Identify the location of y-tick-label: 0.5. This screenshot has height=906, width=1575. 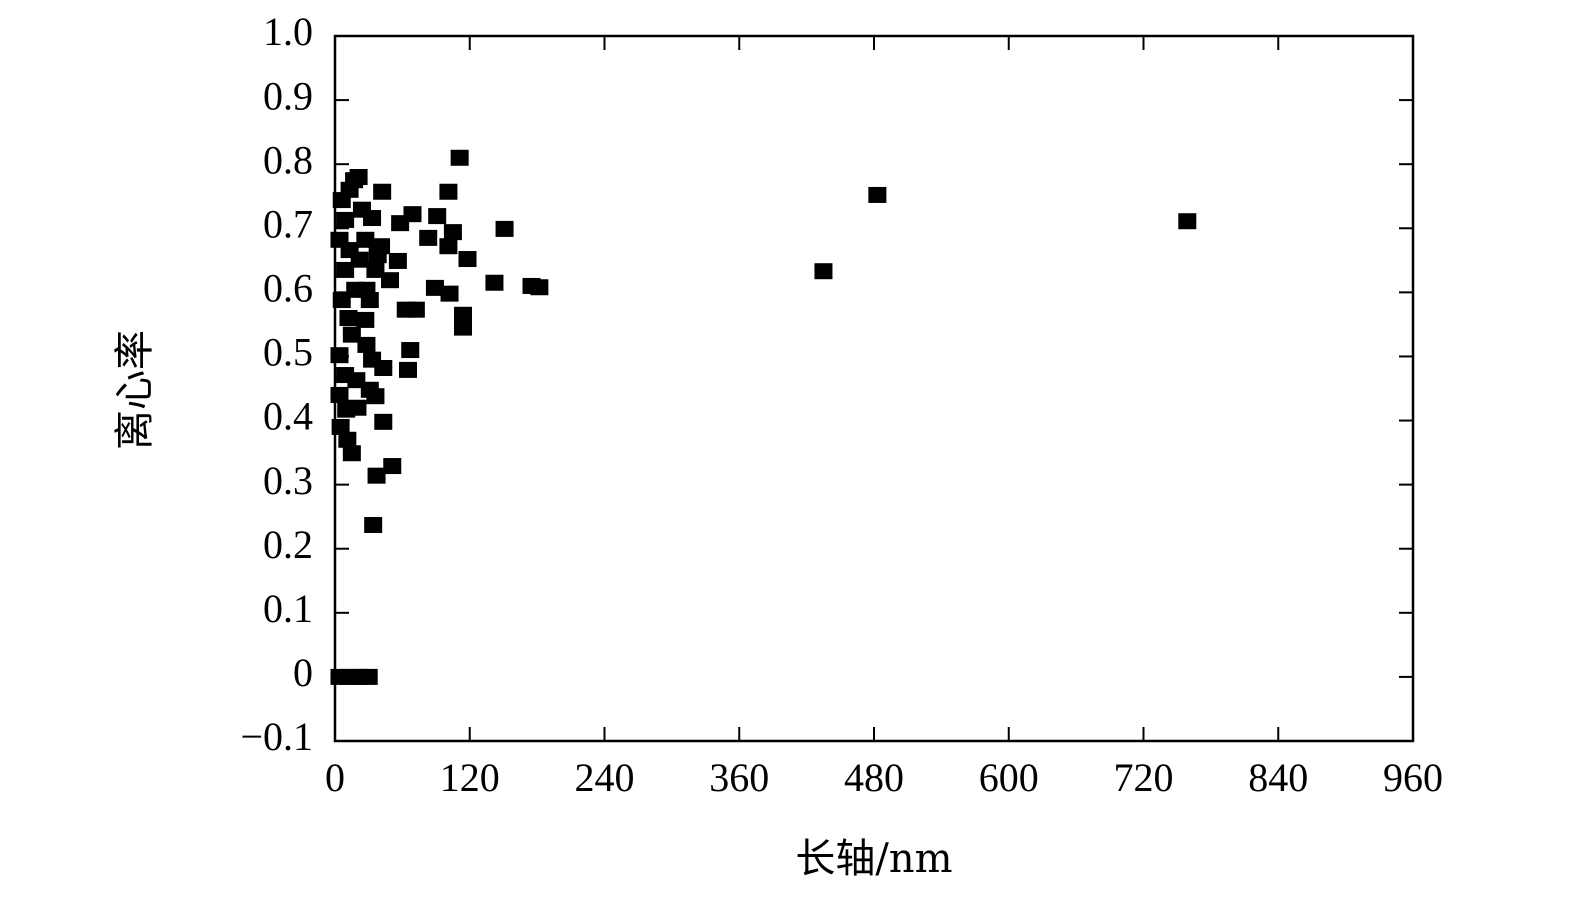
(288, 352).